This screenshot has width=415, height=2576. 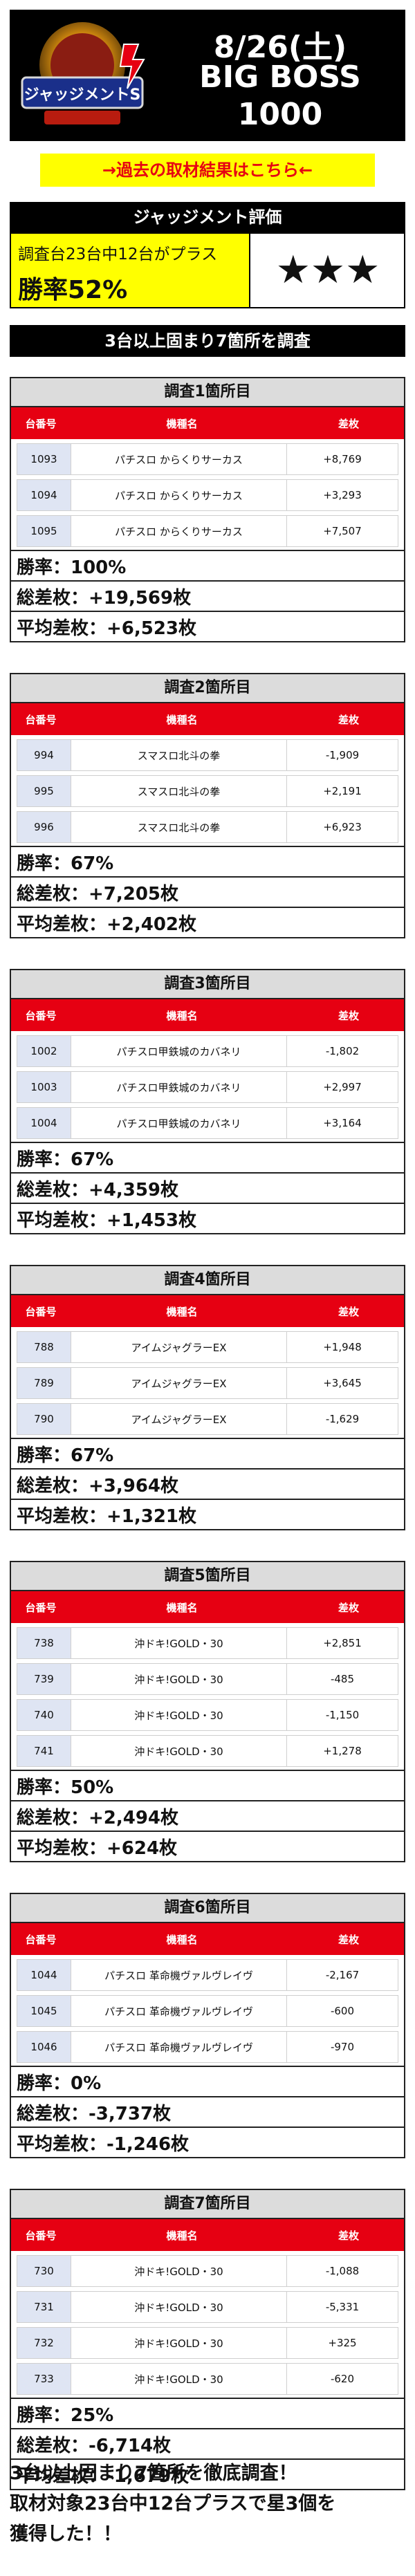 What do you see at coordinates (44, 1643) in the screenshot?
I see `machine-number: 738` at bounding box center [44, 1643].